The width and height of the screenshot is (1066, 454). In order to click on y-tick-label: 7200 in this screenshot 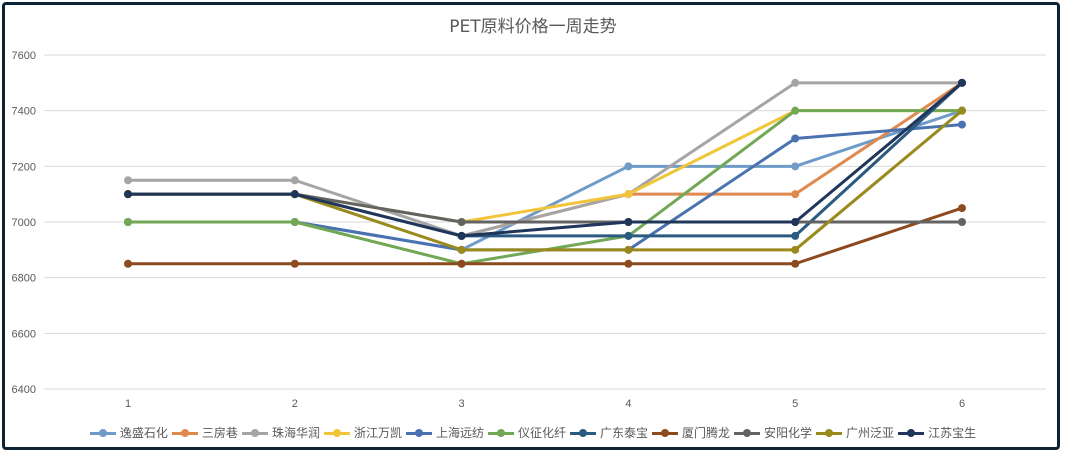, I will do `click(24, 167)`.